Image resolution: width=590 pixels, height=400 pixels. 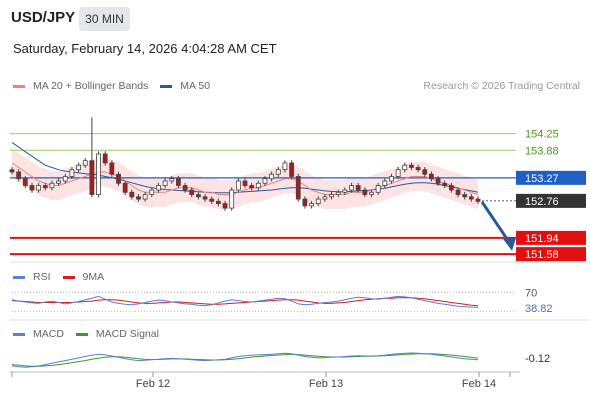 What do you see at coordinates (551, 177) in the screenshot?
I see `level-box-153.27` at bounding box center [551, 177].